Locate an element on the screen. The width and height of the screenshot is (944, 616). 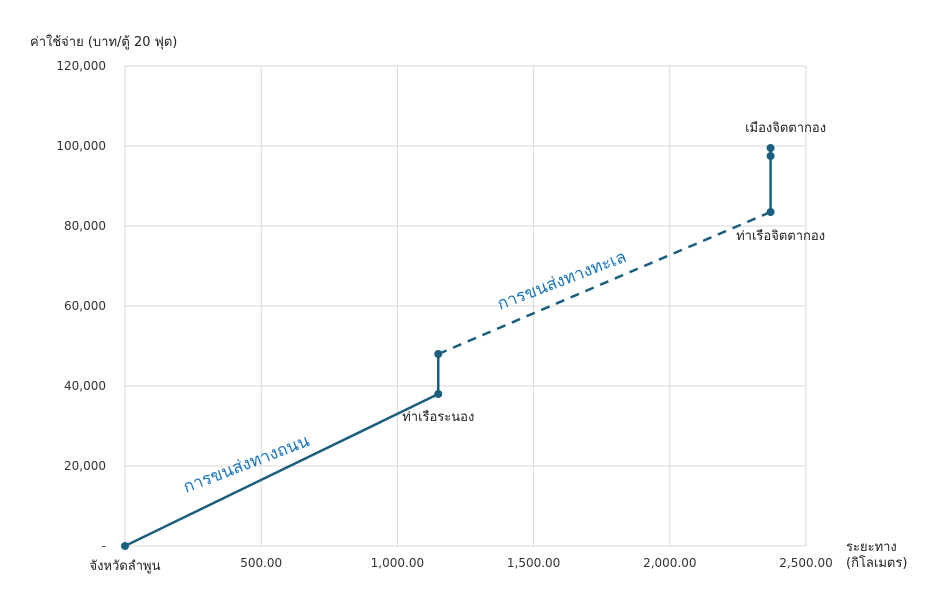
x-axis-title-line1: ระยะทาง is located at coordinates (871, 547).